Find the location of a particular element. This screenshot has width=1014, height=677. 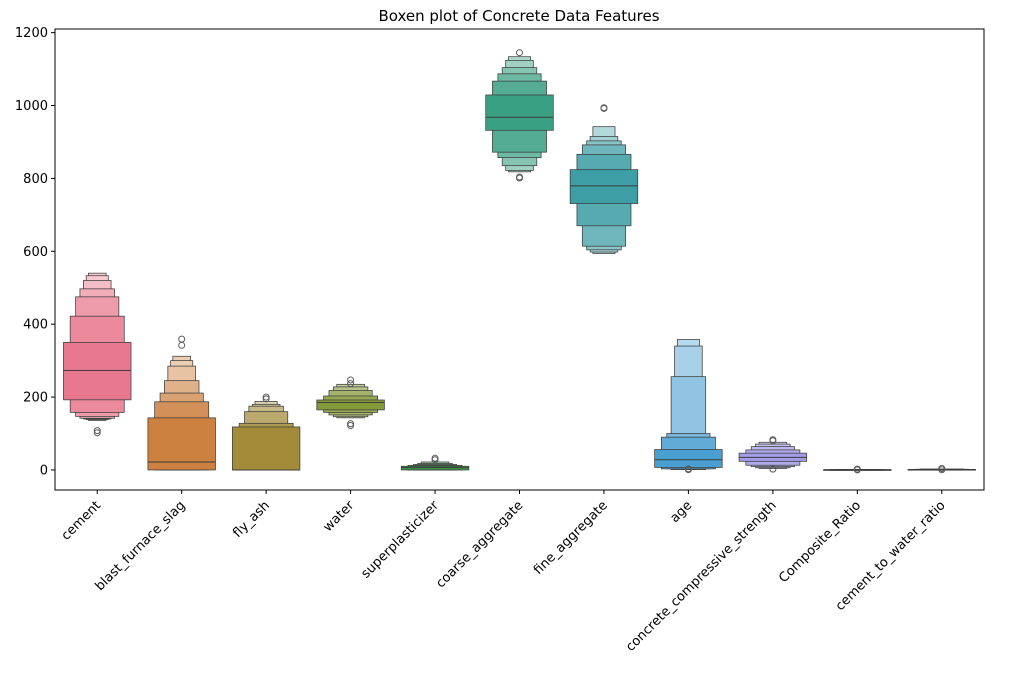

x-tick-label: age is located at coordinates (682, 512).